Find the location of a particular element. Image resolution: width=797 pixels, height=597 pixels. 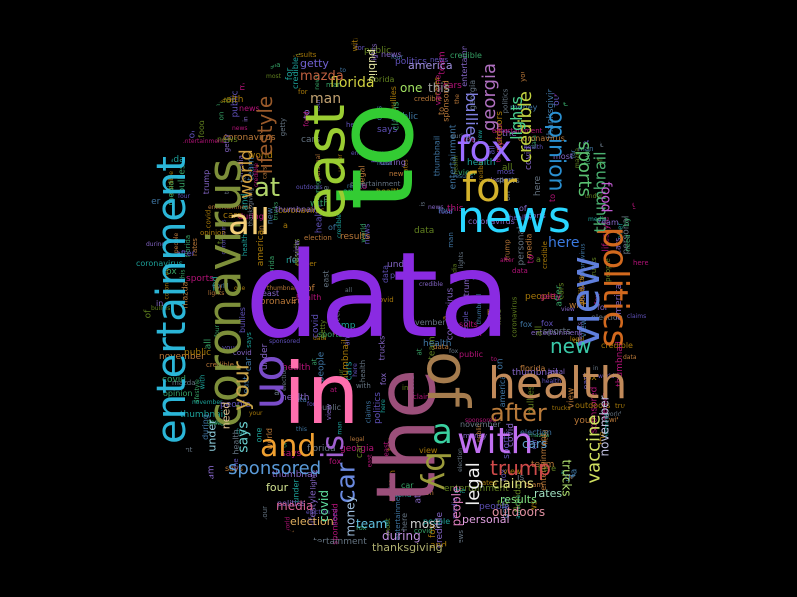

word-one: one is located at coordinates (411, 88).